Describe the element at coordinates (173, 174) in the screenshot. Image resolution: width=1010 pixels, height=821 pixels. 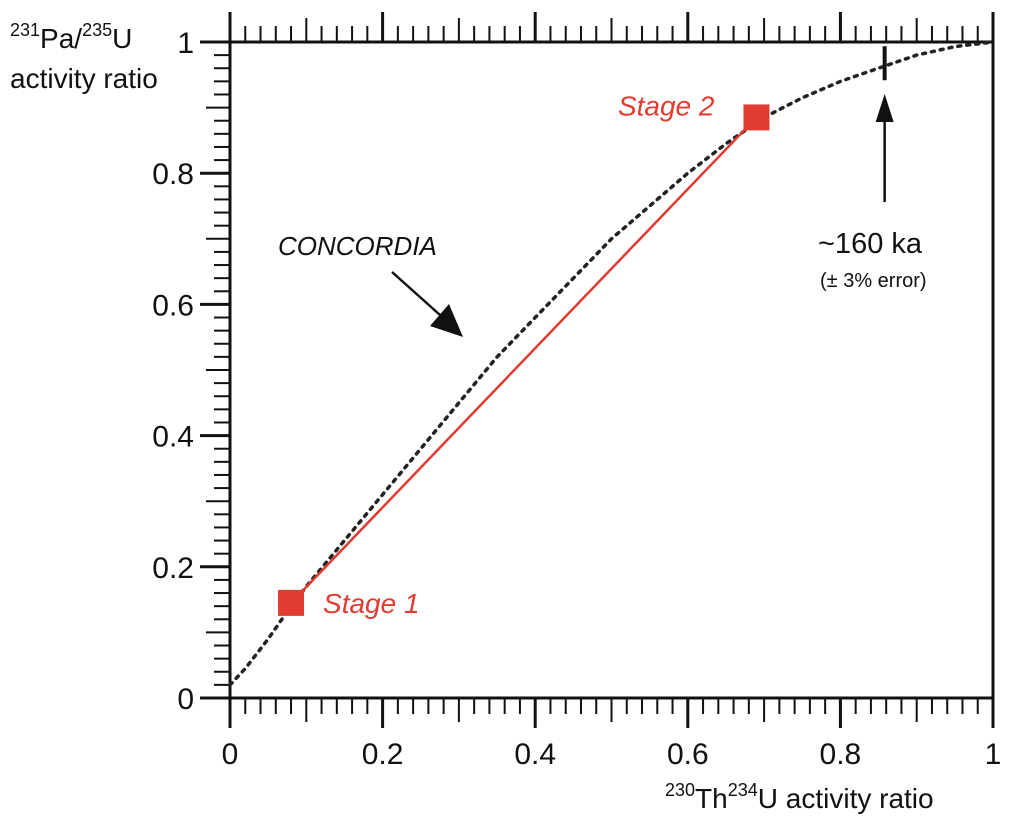
I see `y-tick-label: 0.8` at that location.